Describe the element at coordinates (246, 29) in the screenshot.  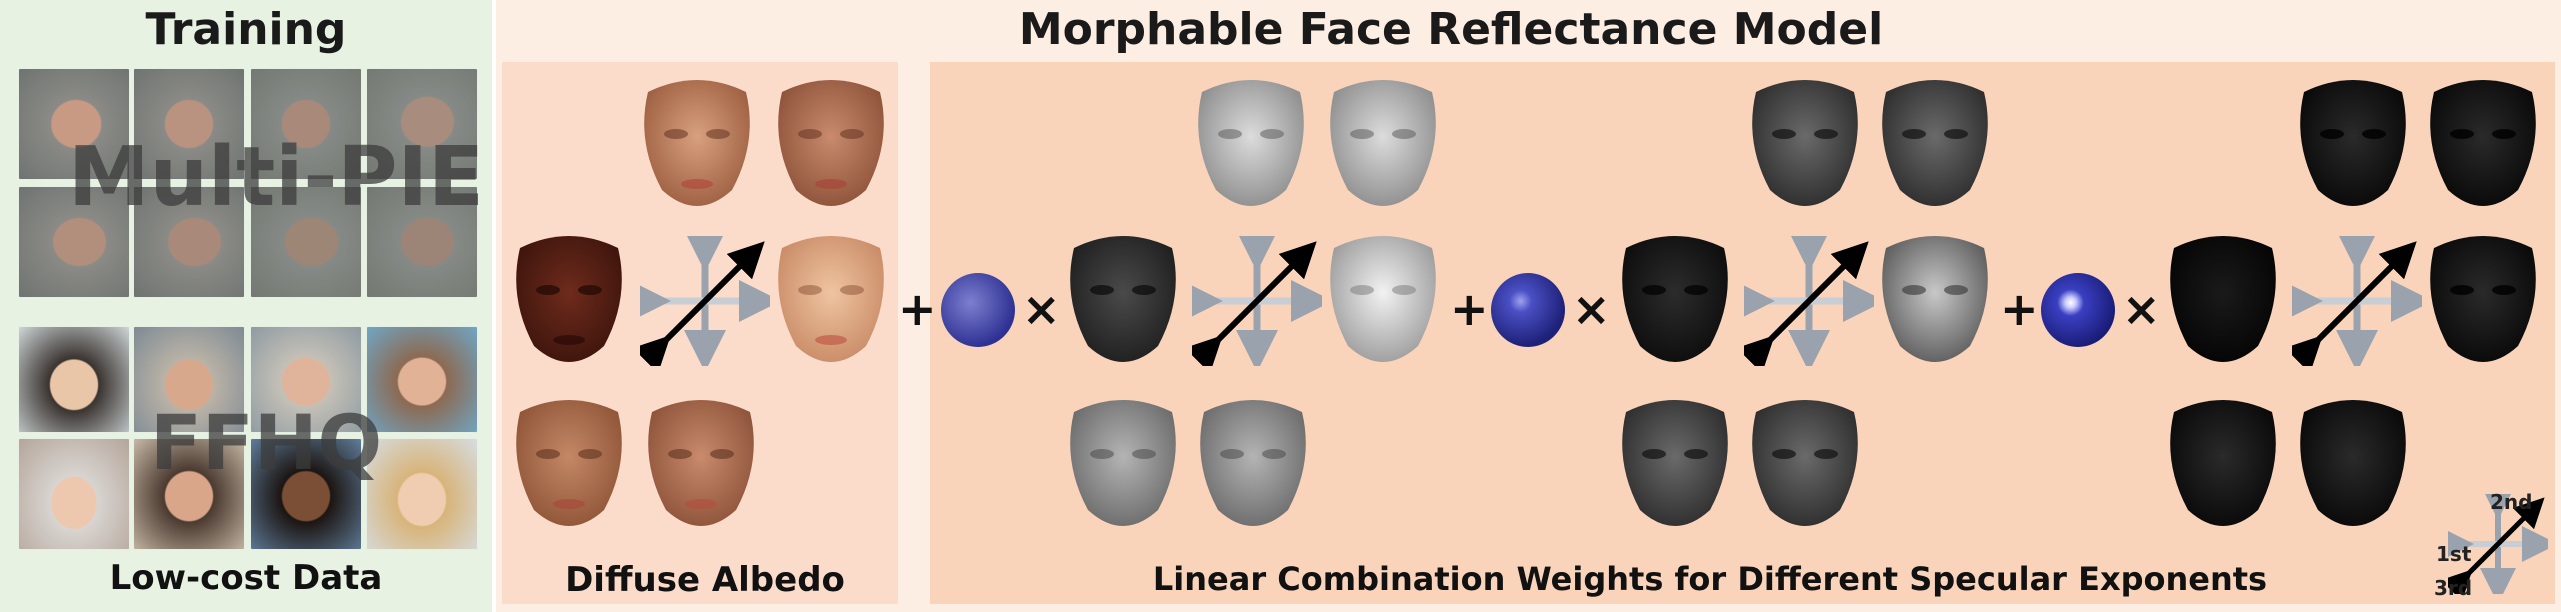
I see `training-title: Training` at that location.